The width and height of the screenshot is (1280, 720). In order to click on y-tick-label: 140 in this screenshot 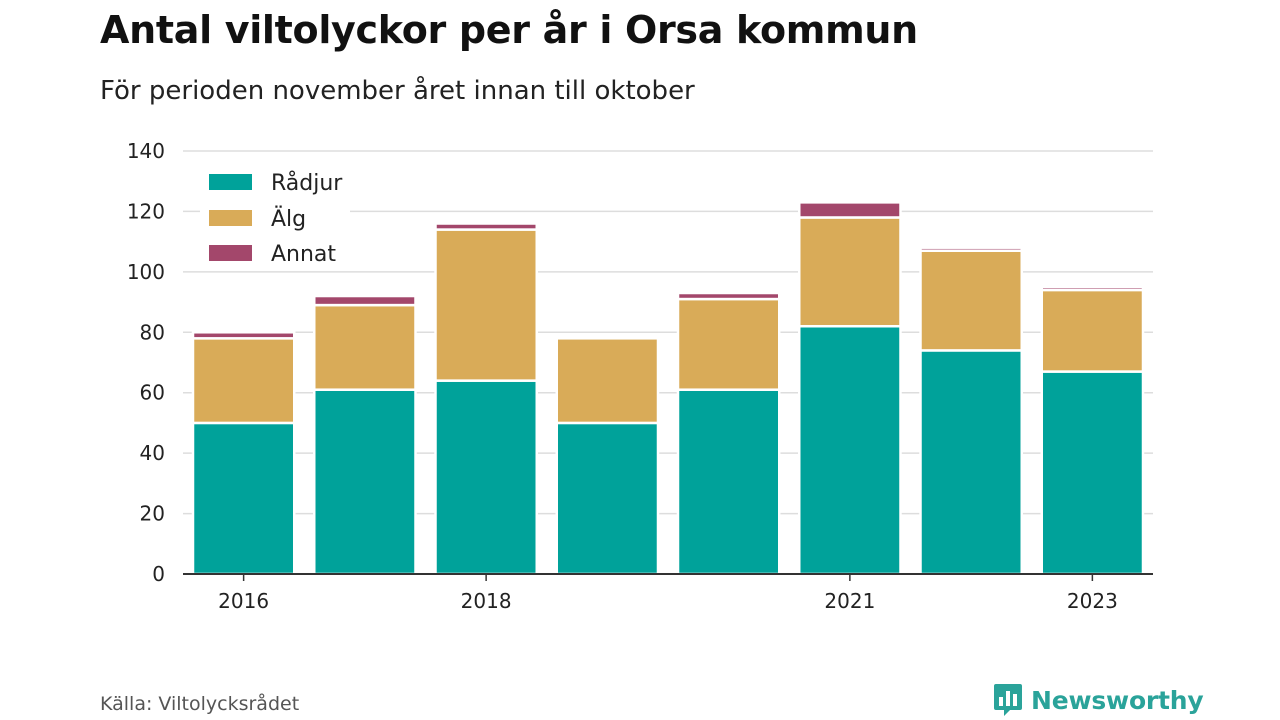, I will do `click(146, 151)`.